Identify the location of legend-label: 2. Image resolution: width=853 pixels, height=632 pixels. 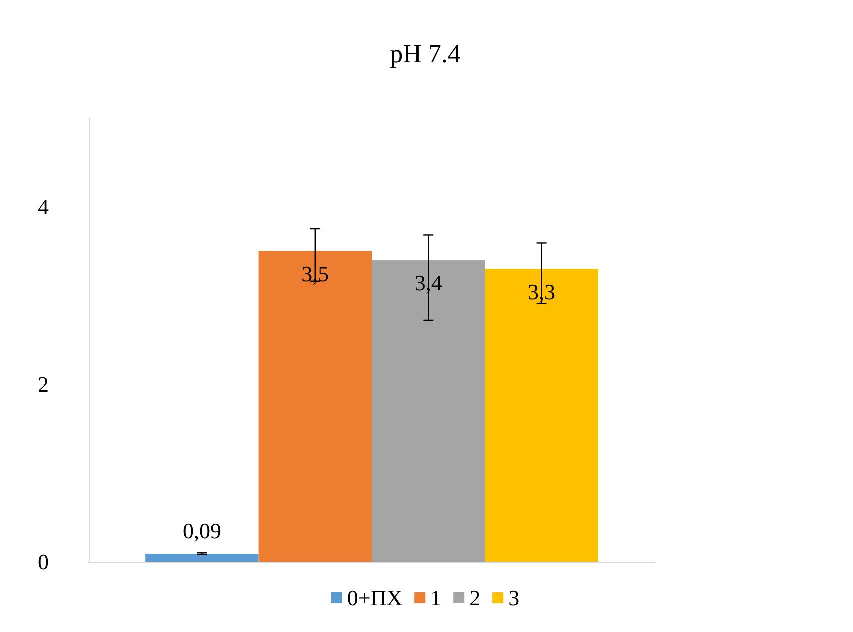
(475, 598).